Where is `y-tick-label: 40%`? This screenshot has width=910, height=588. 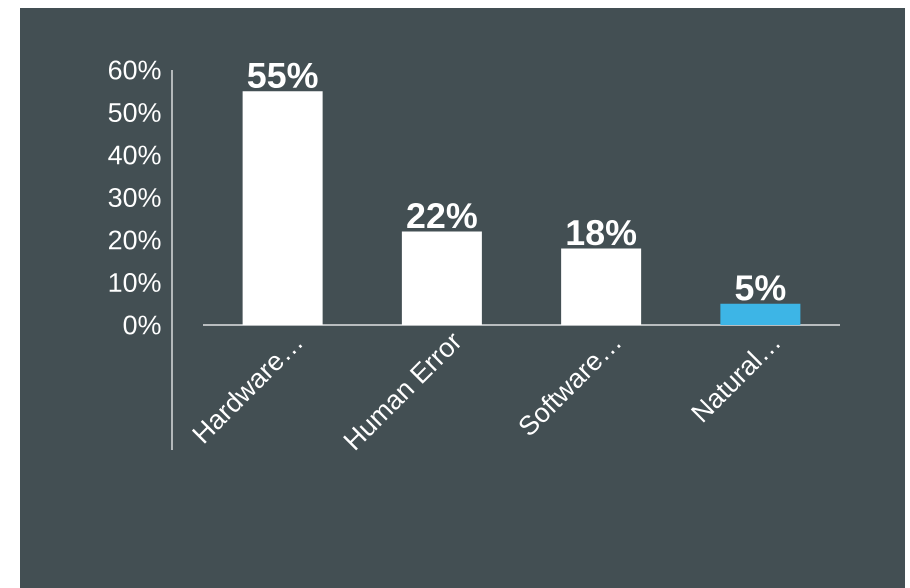 y-tick-label: 40% is located at coordinates (134, 155).